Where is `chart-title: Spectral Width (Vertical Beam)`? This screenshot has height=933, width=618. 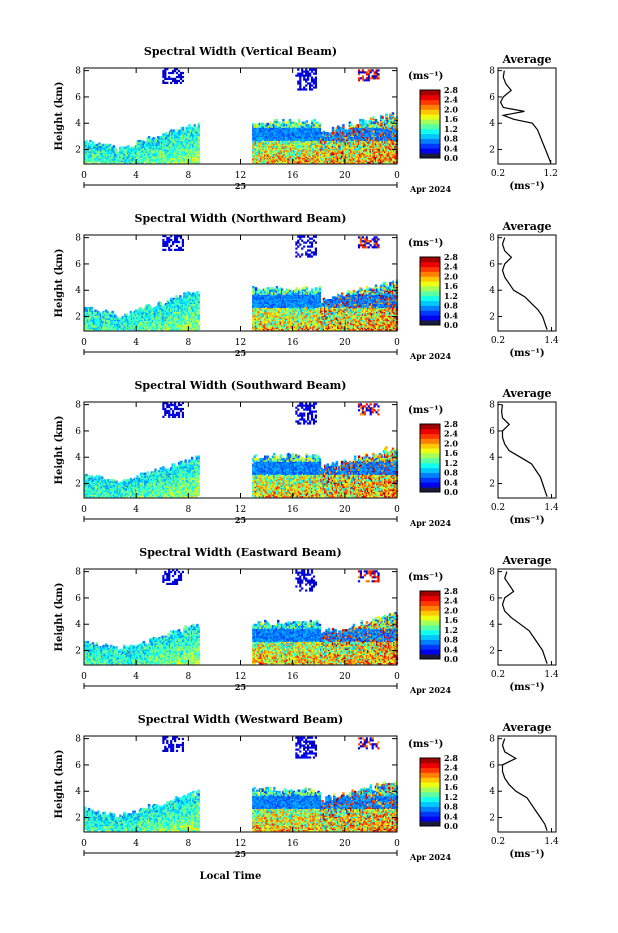
chart-title: Spectral Width (Vertical Beam) is located at coordinates (240, 51).